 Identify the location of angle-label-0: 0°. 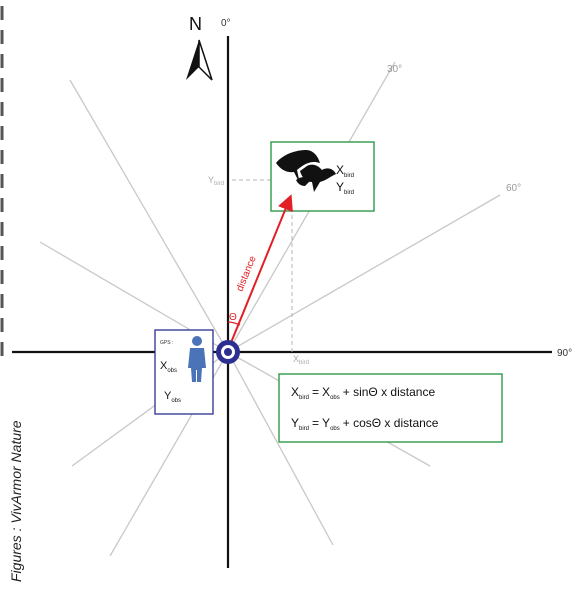
(226, 23).